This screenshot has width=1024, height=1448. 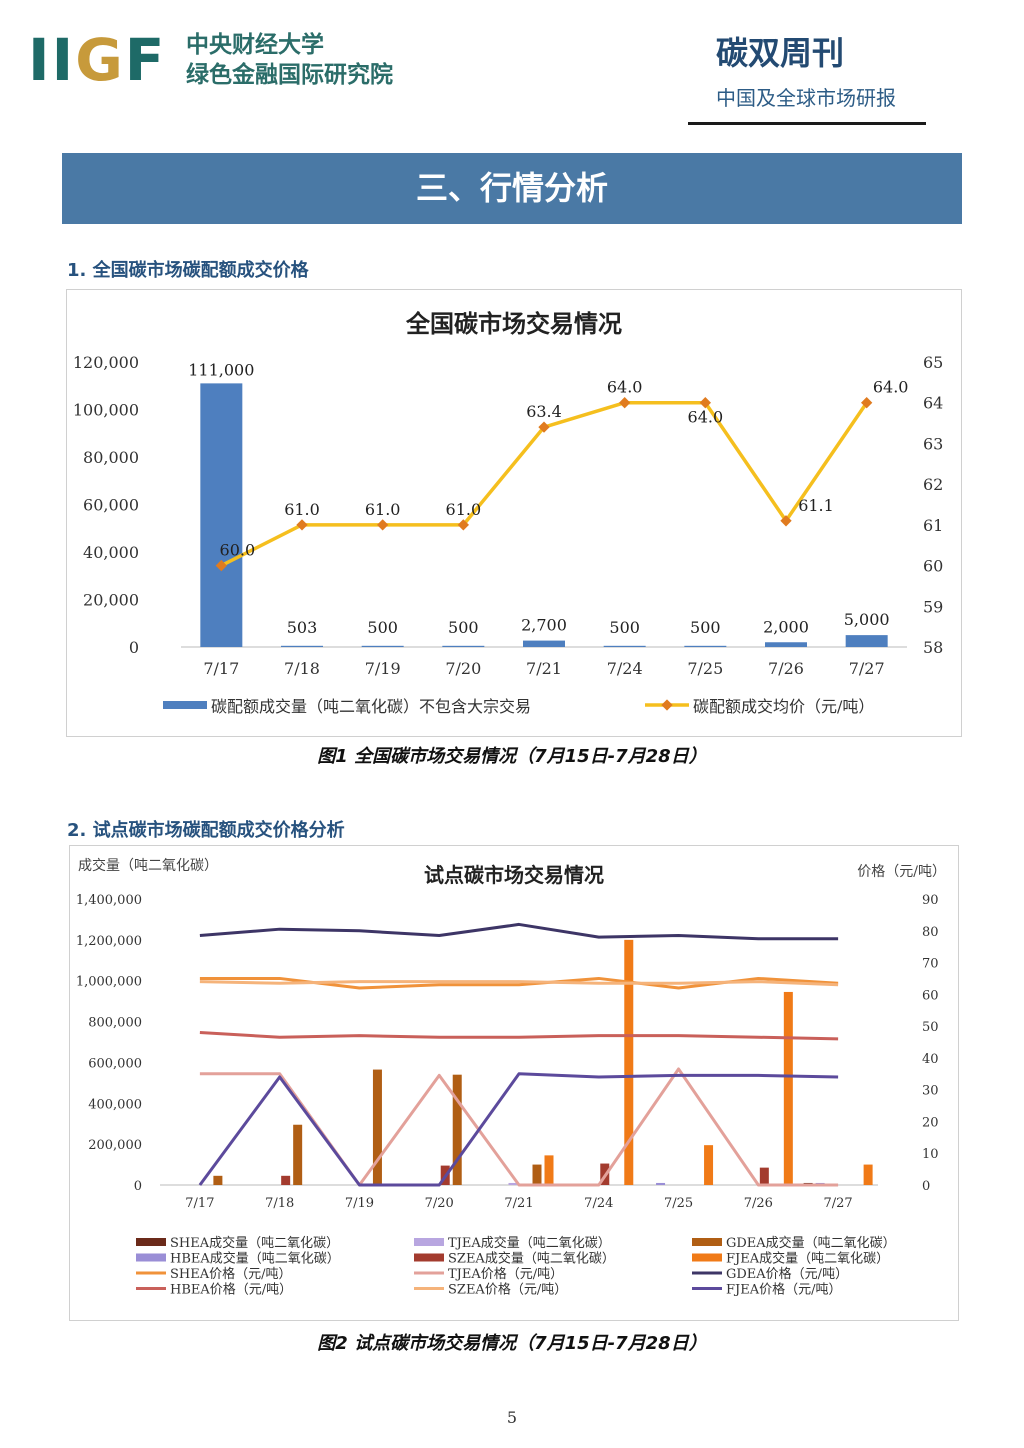 I want to click on figure1-caption: 图1 全国碳市场交易情况（7月15日-7月28日）, so click(x=512, y=756).